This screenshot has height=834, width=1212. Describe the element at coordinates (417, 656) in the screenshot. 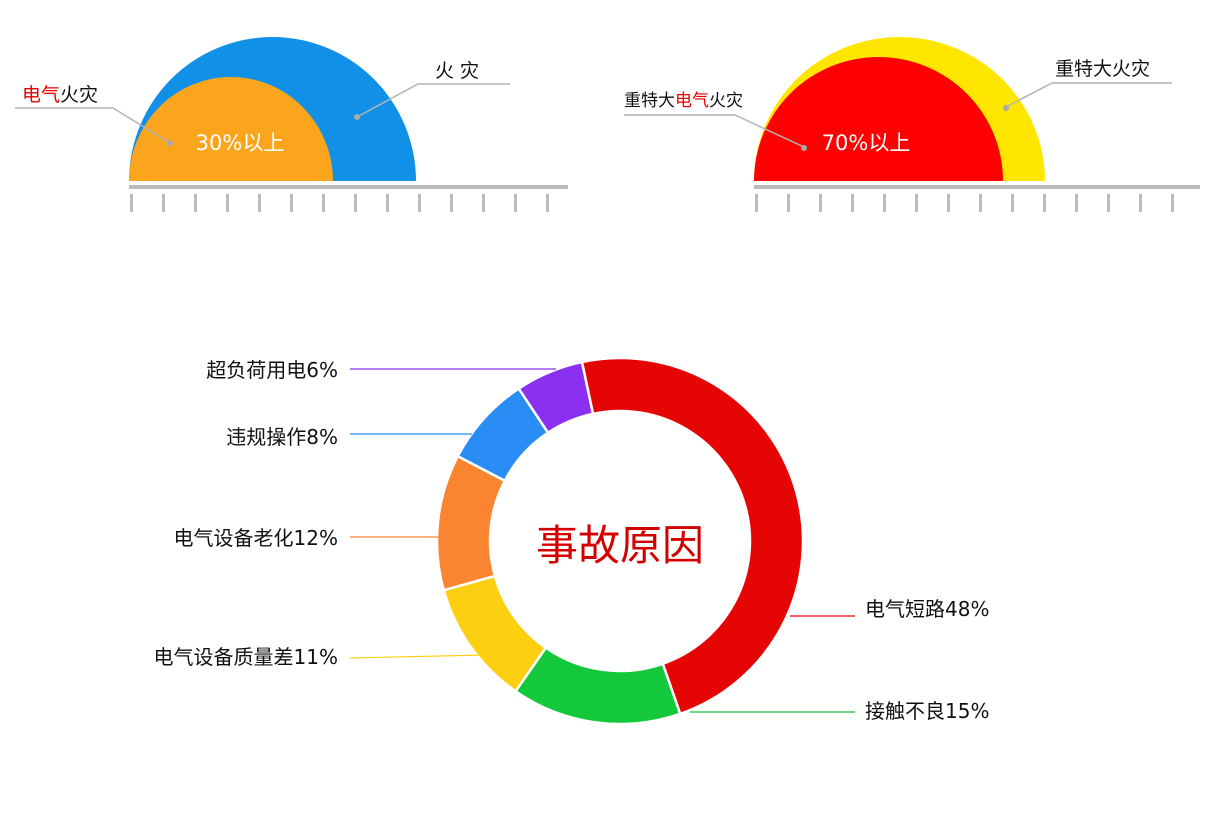

I see `label-leader-line` at that location.